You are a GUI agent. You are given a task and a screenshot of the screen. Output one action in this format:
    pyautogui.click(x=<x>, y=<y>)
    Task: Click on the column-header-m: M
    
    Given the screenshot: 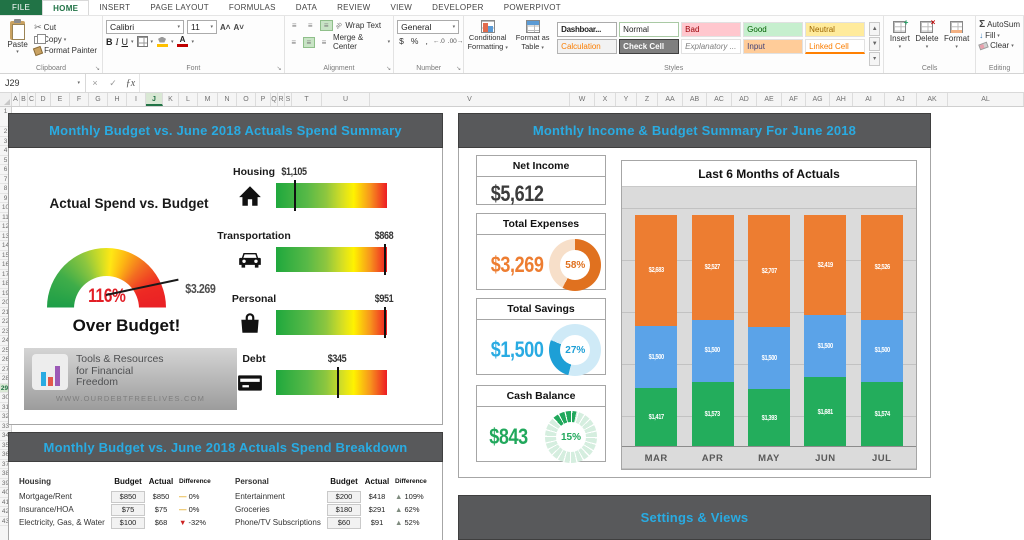 What is the action you would take?
    pyautogui.click(x=208, y=99)
    